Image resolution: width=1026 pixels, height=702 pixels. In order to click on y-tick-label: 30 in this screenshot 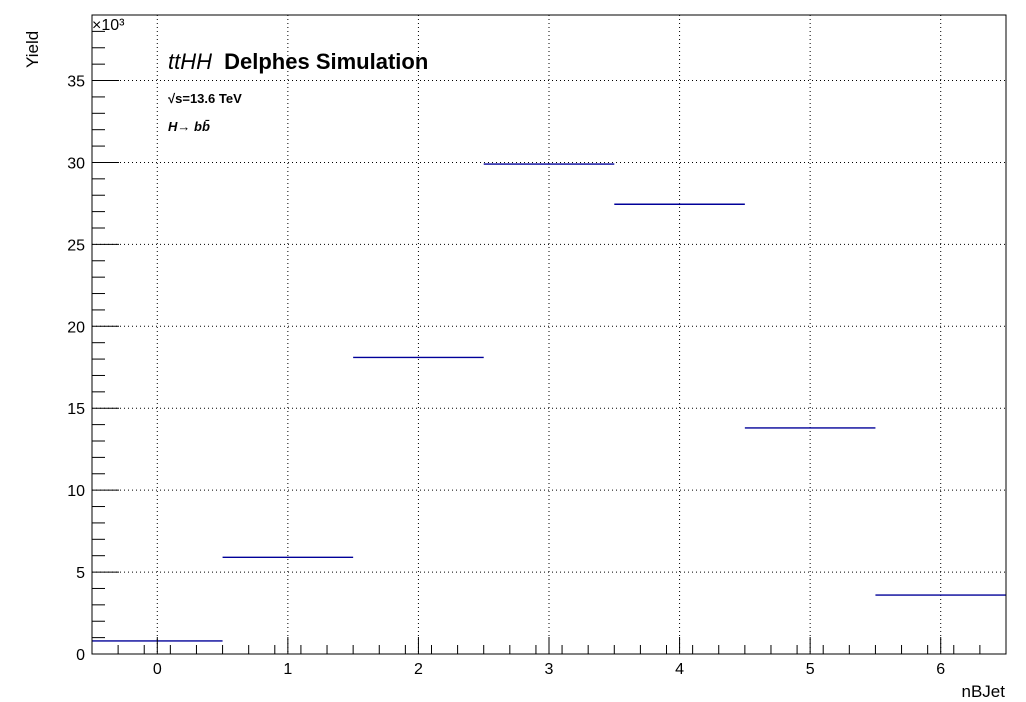, I will do `click(76, 163)`.